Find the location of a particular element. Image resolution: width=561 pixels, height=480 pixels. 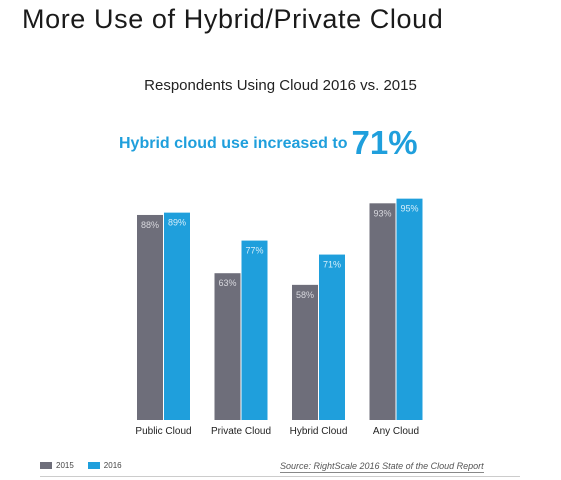

chart-subtitle: Respondents Using Cloud 2016 vs. 2015 is located at coordinates (280, 85).